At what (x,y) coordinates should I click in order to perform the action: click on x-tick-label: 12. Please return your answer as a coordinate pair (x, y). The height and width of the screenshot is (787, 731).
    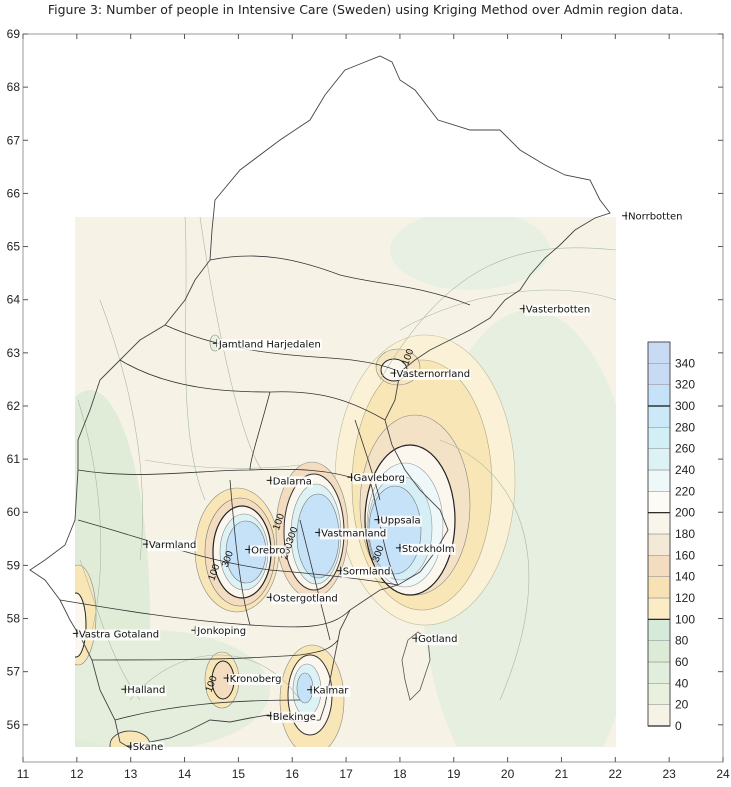
    Looking at the image, I should click on (77, 774).